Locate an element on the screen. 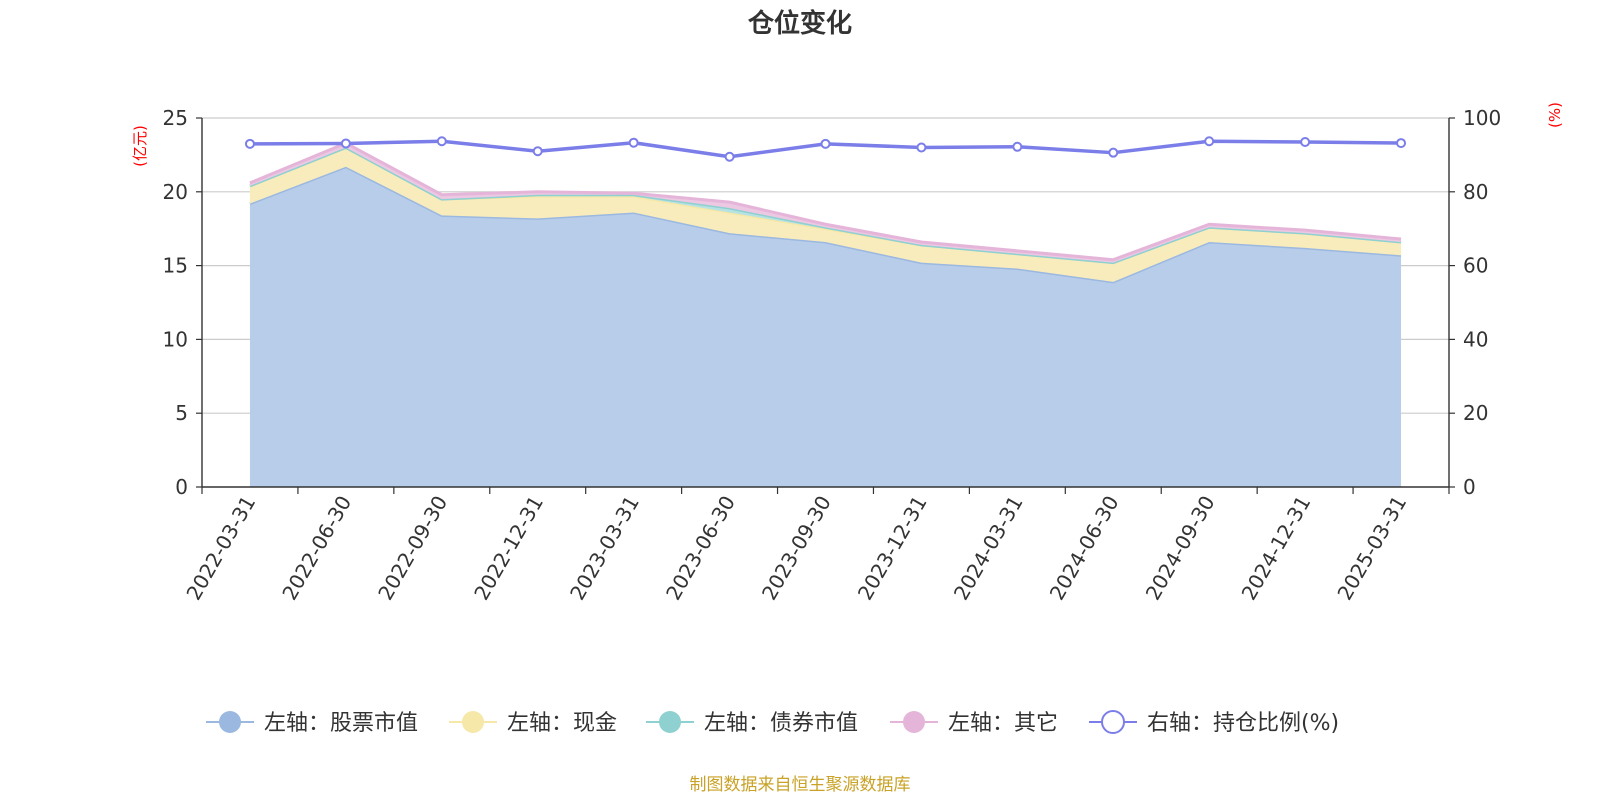 The image size is (1600, 800). chart-title: 仓位变化 is located at coordinates (799, 23).